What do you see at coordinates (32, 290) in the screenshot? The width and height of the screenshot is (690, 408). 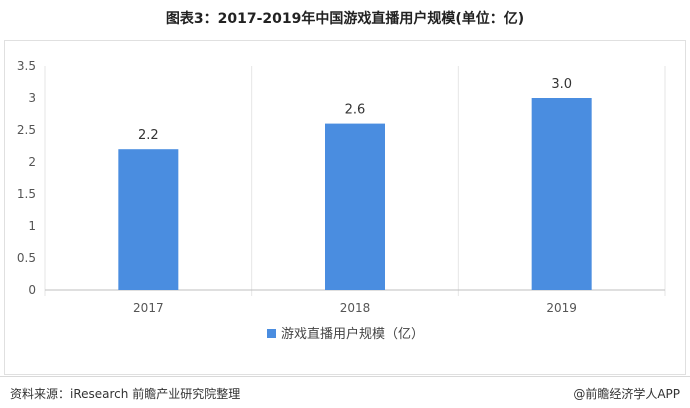 I see `y-tick-label: 0` at bounding box center [32, 290].